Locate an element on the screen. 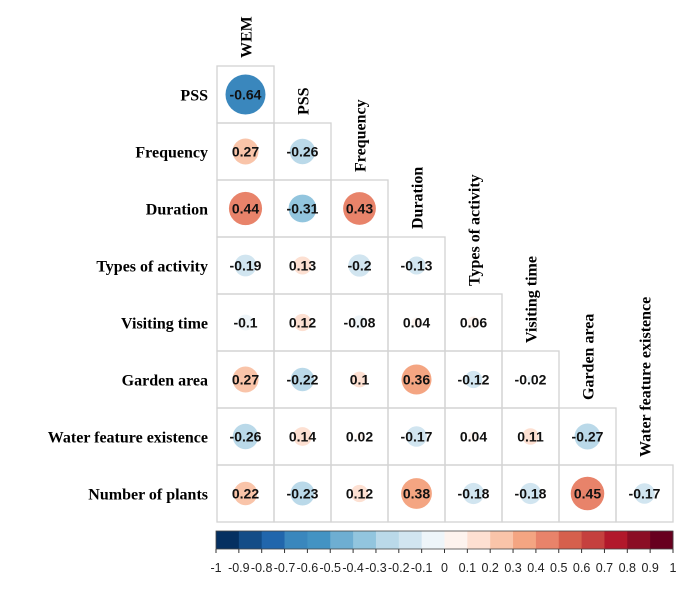 The height and width of the screenshot is (590, 682). colorbar-tick-label: 0 is located at coordinates (444, 568).